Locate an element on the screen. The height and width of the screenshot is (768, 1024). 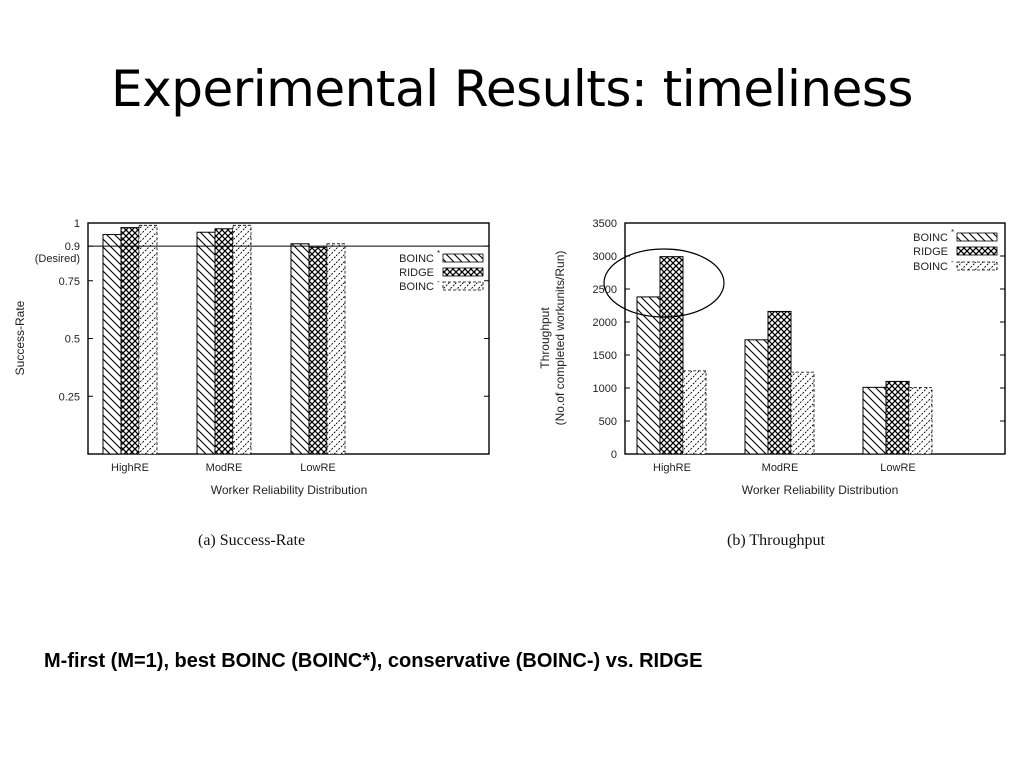
y-tick-label: 2000 is located at coordinates (605, 323).